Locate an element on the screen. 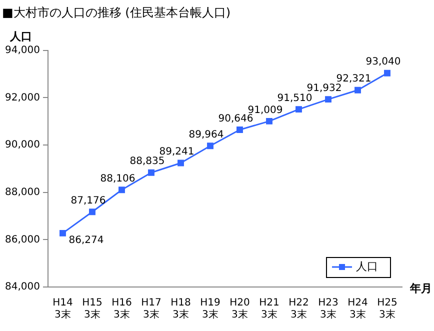  data-label: 89,964 is located at coordinates (206, 134).